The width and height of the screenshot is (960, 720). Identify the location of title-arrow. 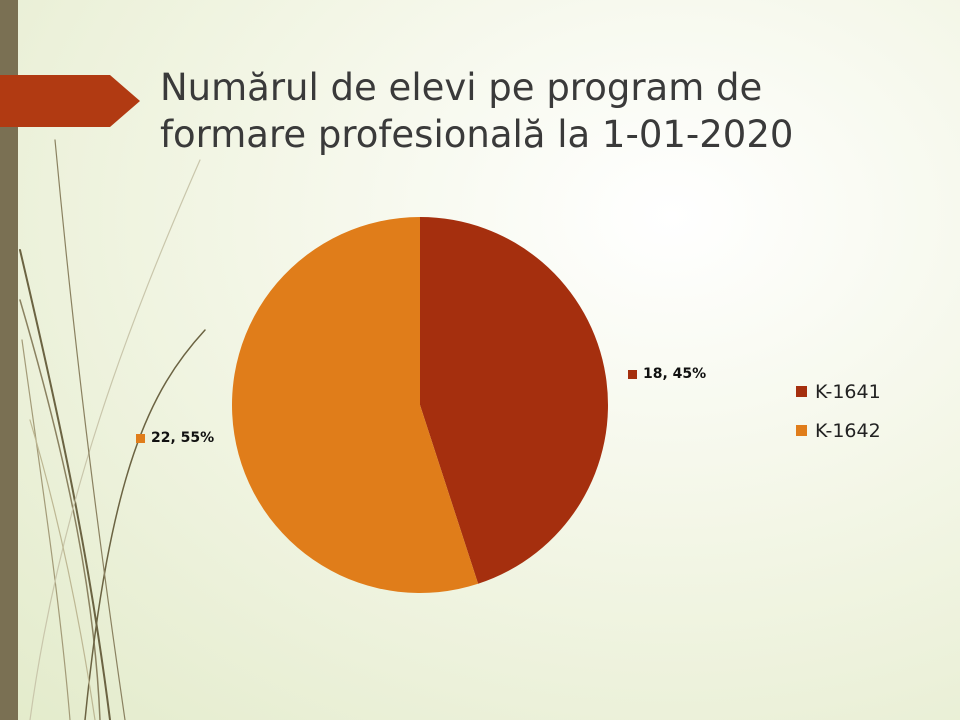
(70, 101).